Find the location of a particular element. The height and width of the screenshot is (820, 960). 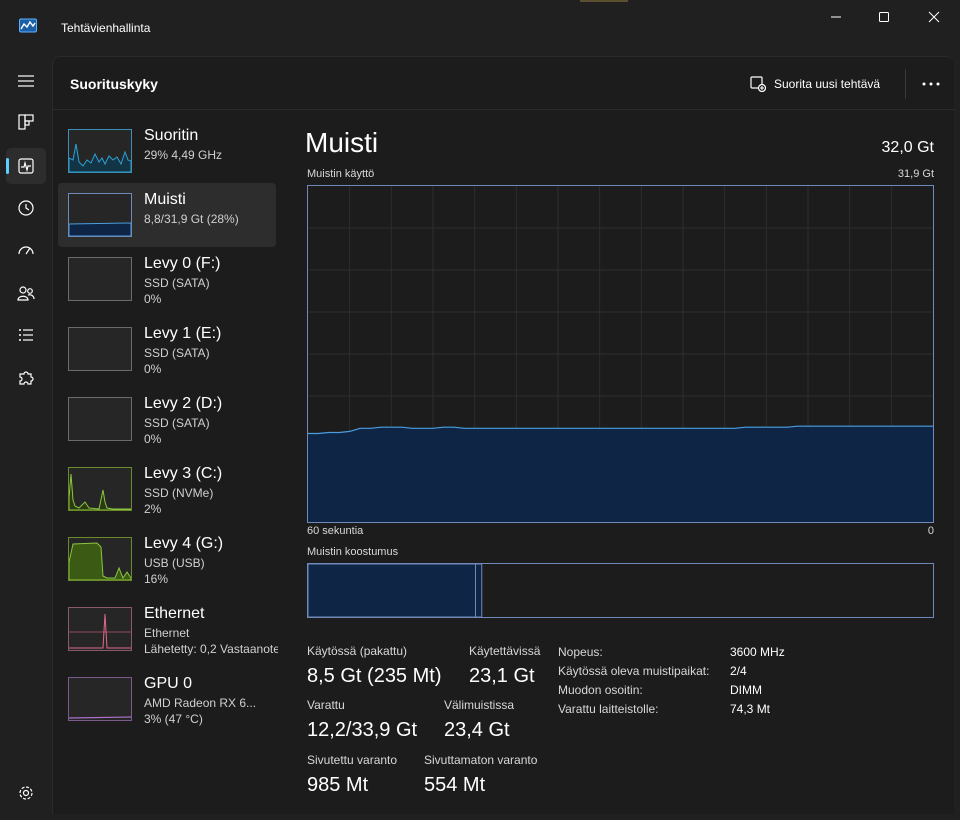

cached-label: Välimuistissa is located at coordinates (479, 705).